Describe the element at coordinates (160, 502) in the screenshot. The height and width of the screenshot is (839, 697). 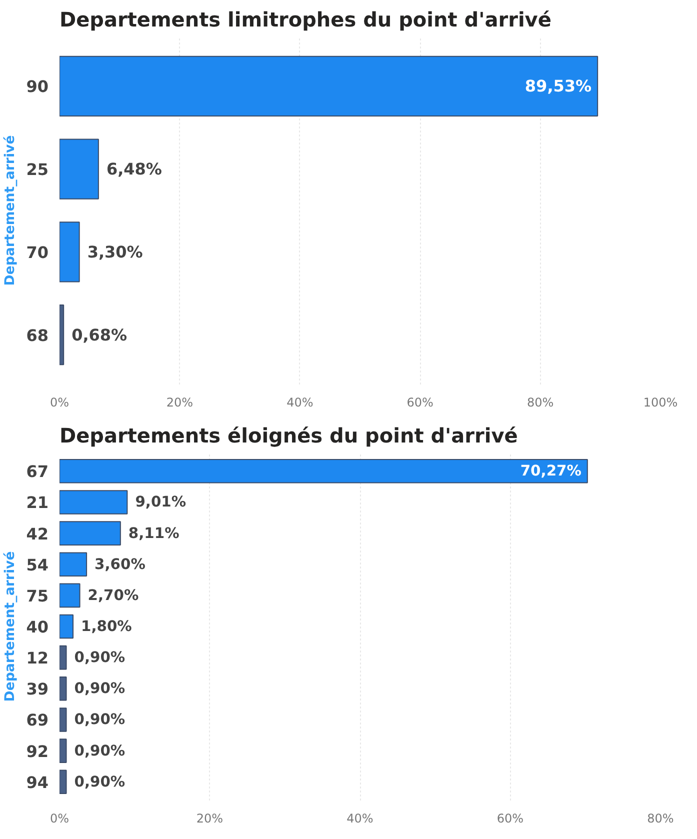
I see `data-label: 9,01%` at that location.